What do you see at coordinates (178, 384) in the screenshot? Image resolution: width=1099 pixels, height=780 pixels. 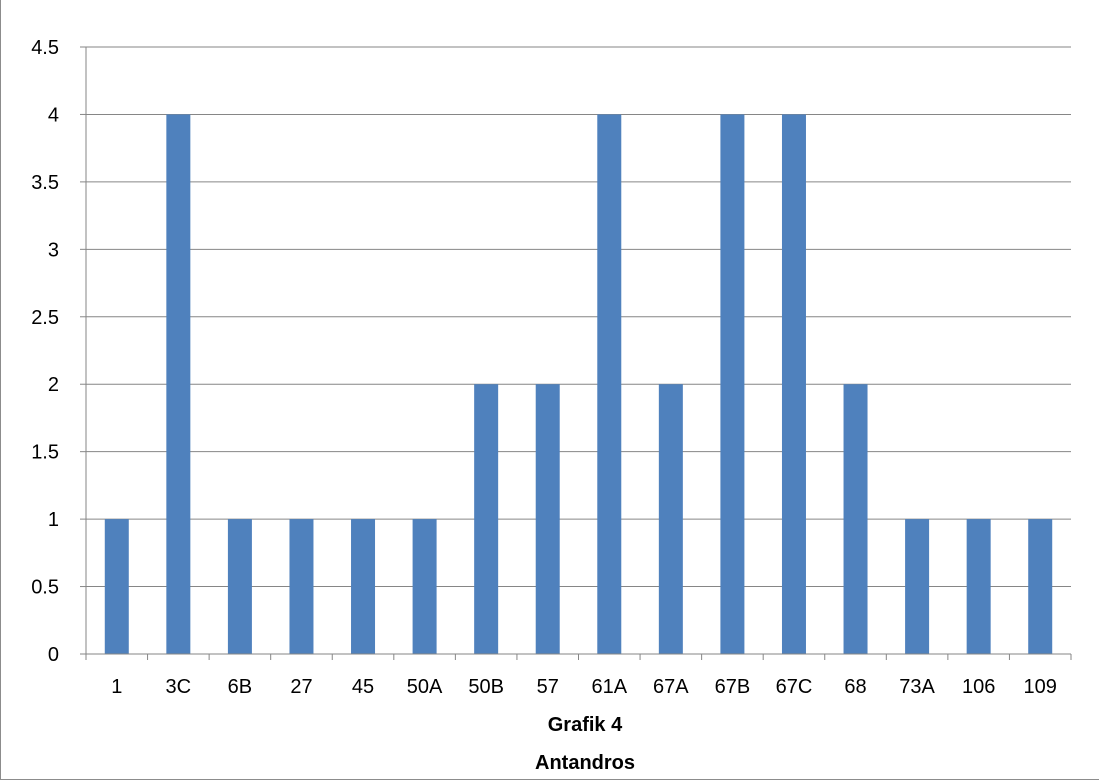 I see `bar-3C` at bounding box center [178, 384].